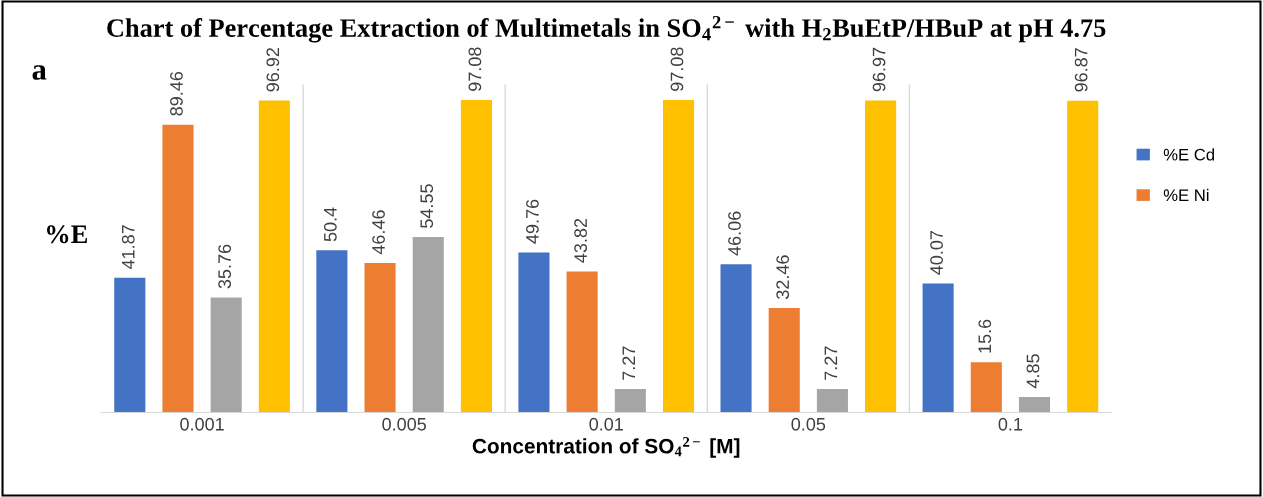 Image resolution: width=1263 pixels, height=497 pixels. Describe the element at coordinates (936, 252) in the screenshot. I see `data-label: 40.07` at that location.